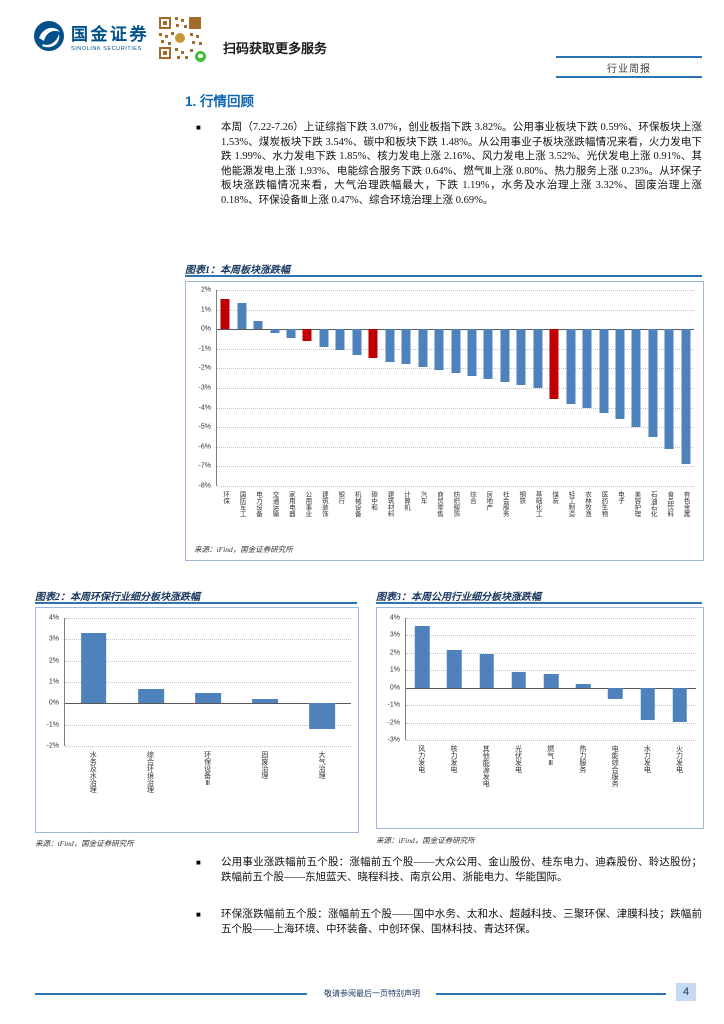 Image resolution: width=724 pixels, height=1024 pixels. Describe the element at coordinates (242, 504) in the screenshot. I see `x-axis-label: 国防军工` at that location.